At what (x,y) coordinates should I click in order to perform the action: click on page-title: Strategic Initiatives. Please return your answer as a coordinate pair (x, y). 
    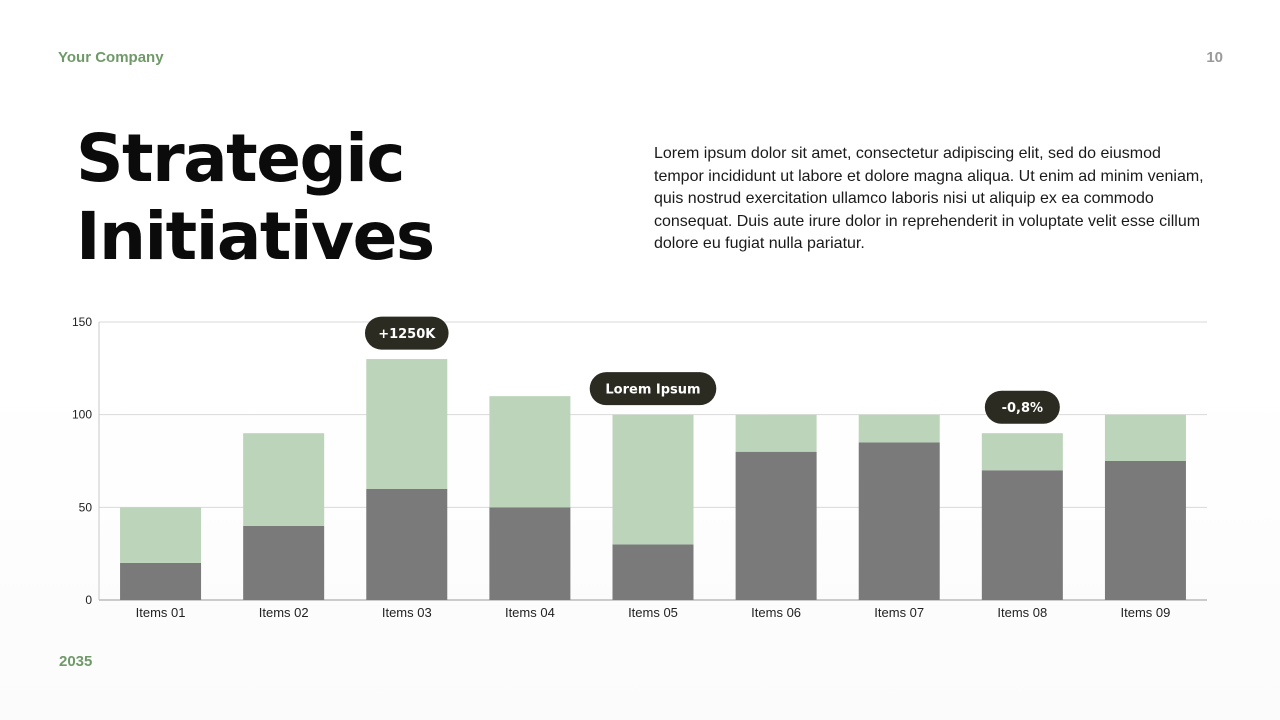
    Looking at the image, I should click on (255, 198).